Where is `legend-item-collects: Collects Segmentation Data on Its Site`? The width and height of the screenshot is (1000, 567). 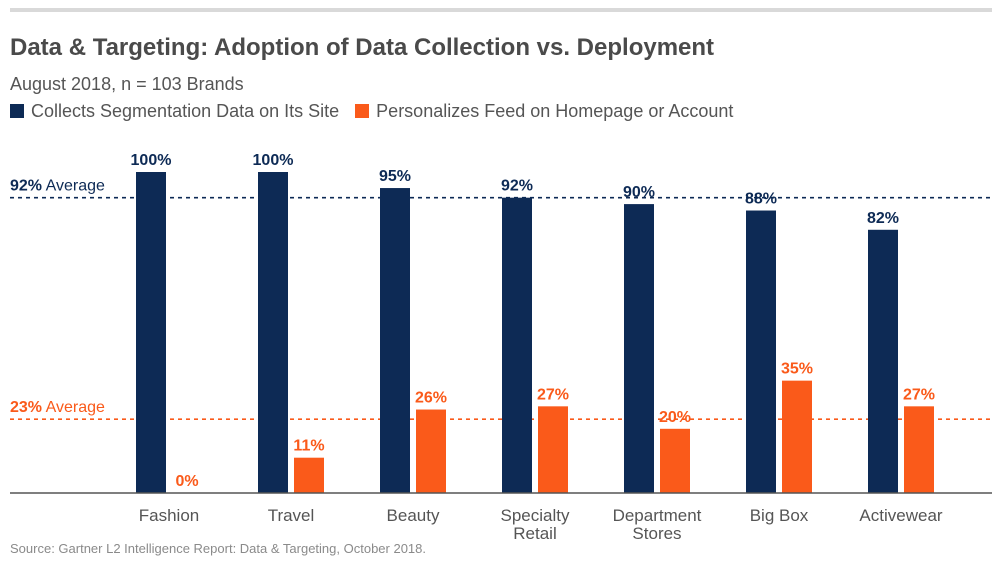
legend-item-collects: Collects Segmentation Data on Its Site is located at coordinates (174, 111).